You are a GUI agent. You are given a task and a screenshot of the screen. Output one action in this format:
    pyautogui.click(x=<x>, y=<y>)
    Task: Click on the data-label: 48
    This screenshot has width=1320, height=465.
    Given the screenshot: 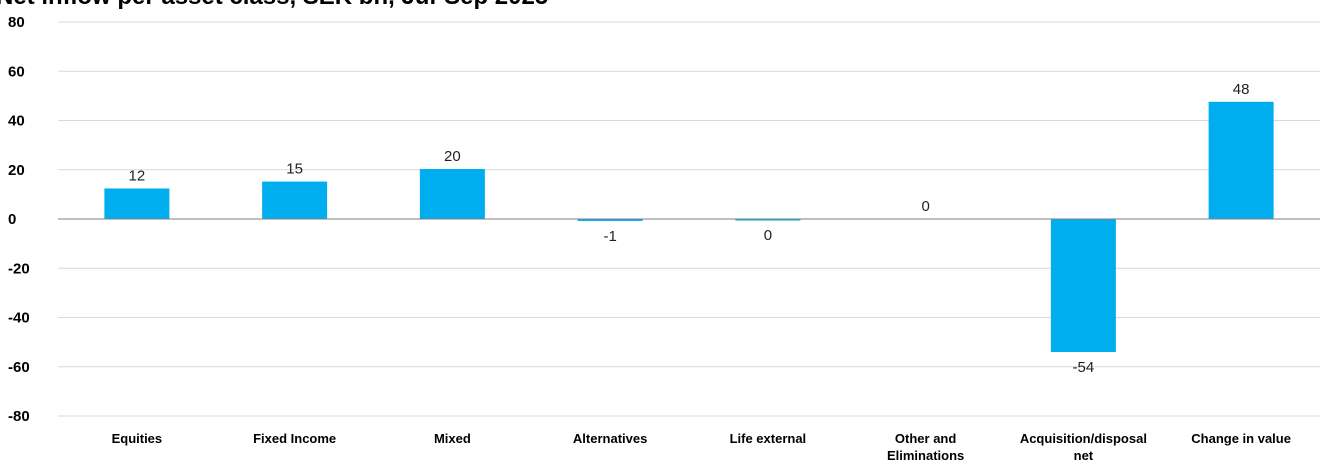 What is the action you would take?
    pyautogui.click(x=1241, y=89)
    